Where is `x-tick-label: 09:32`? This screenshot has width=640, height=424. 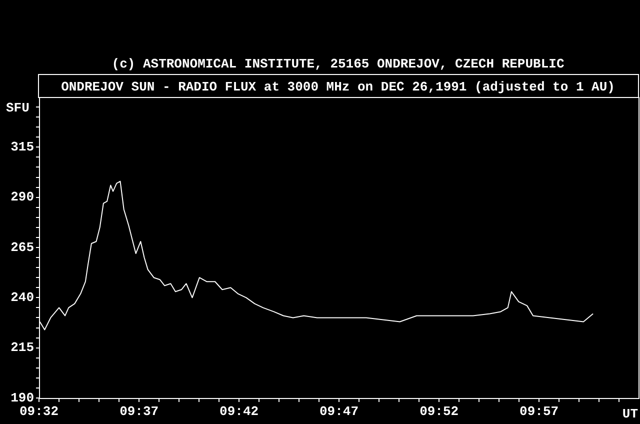 x-tick-label: 09:32 is located at coordinates (39, 412).